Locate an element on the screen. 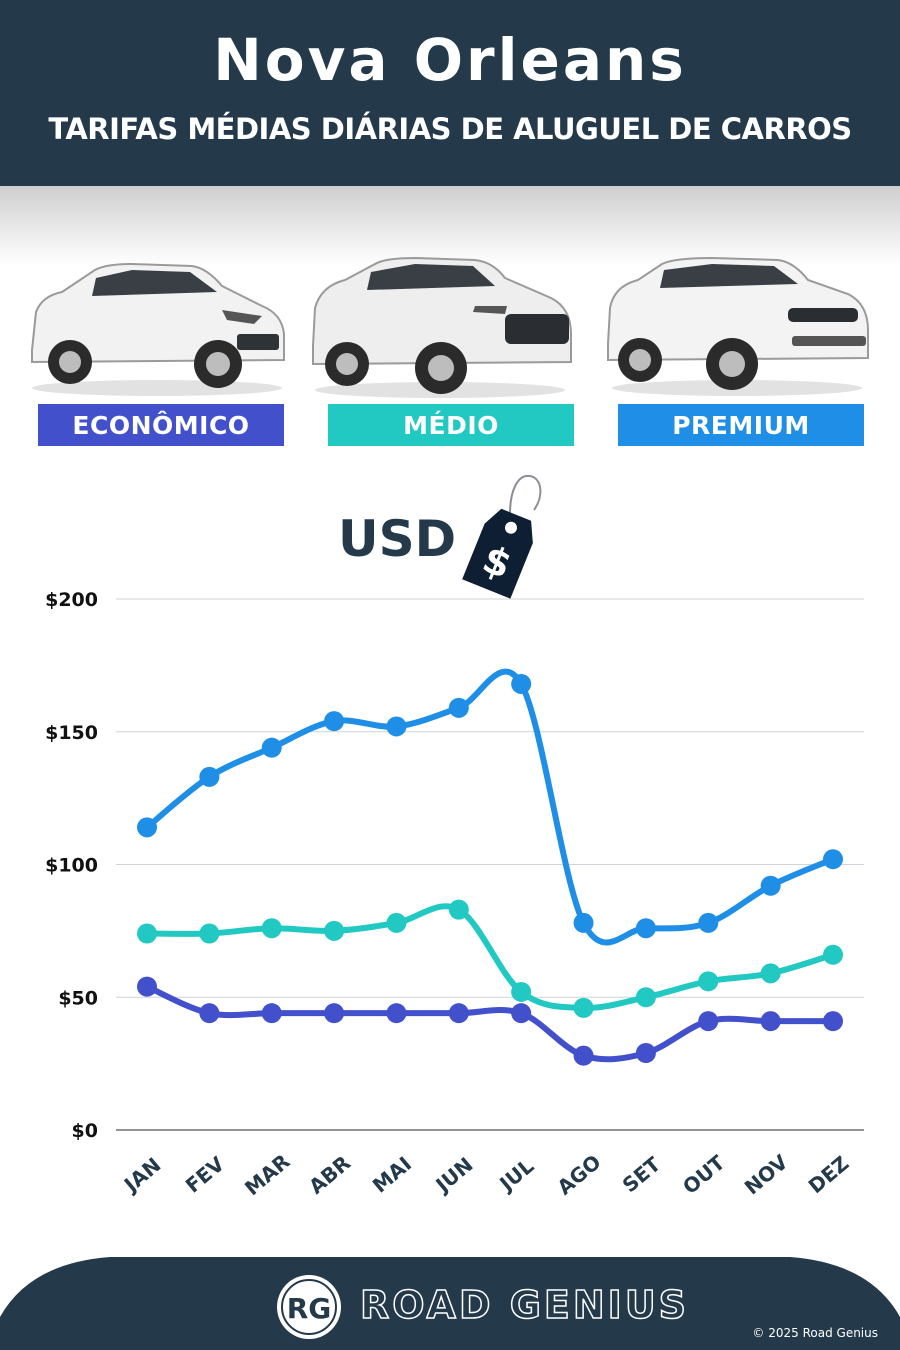 This screenshot has width=900, height=1350. category-badge-economy: ECONÔMICO is located at coordinates (161, 425).